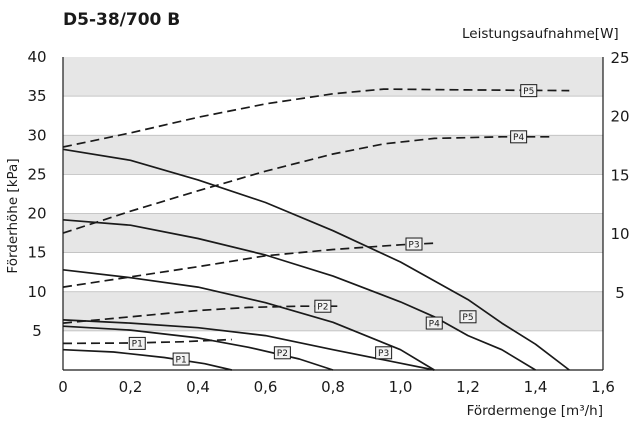 This screenshot has width=643, height=429. I want to click on head-curve-p3, so click(248, 345).